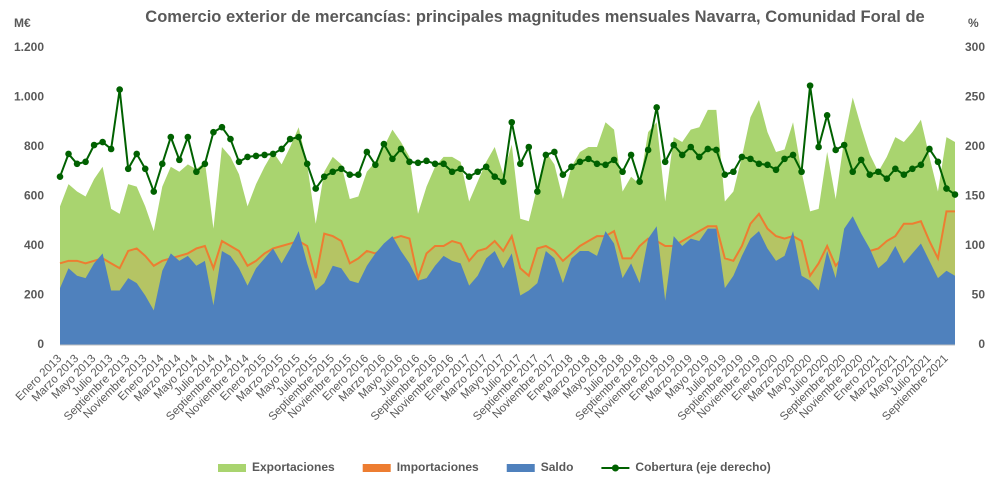 This screenshot has width=1005, height=479. What do you see at coordinates (34, 245) in the screenshot?
I see `y-tick-label: 400` at bounding box center [34, 245].